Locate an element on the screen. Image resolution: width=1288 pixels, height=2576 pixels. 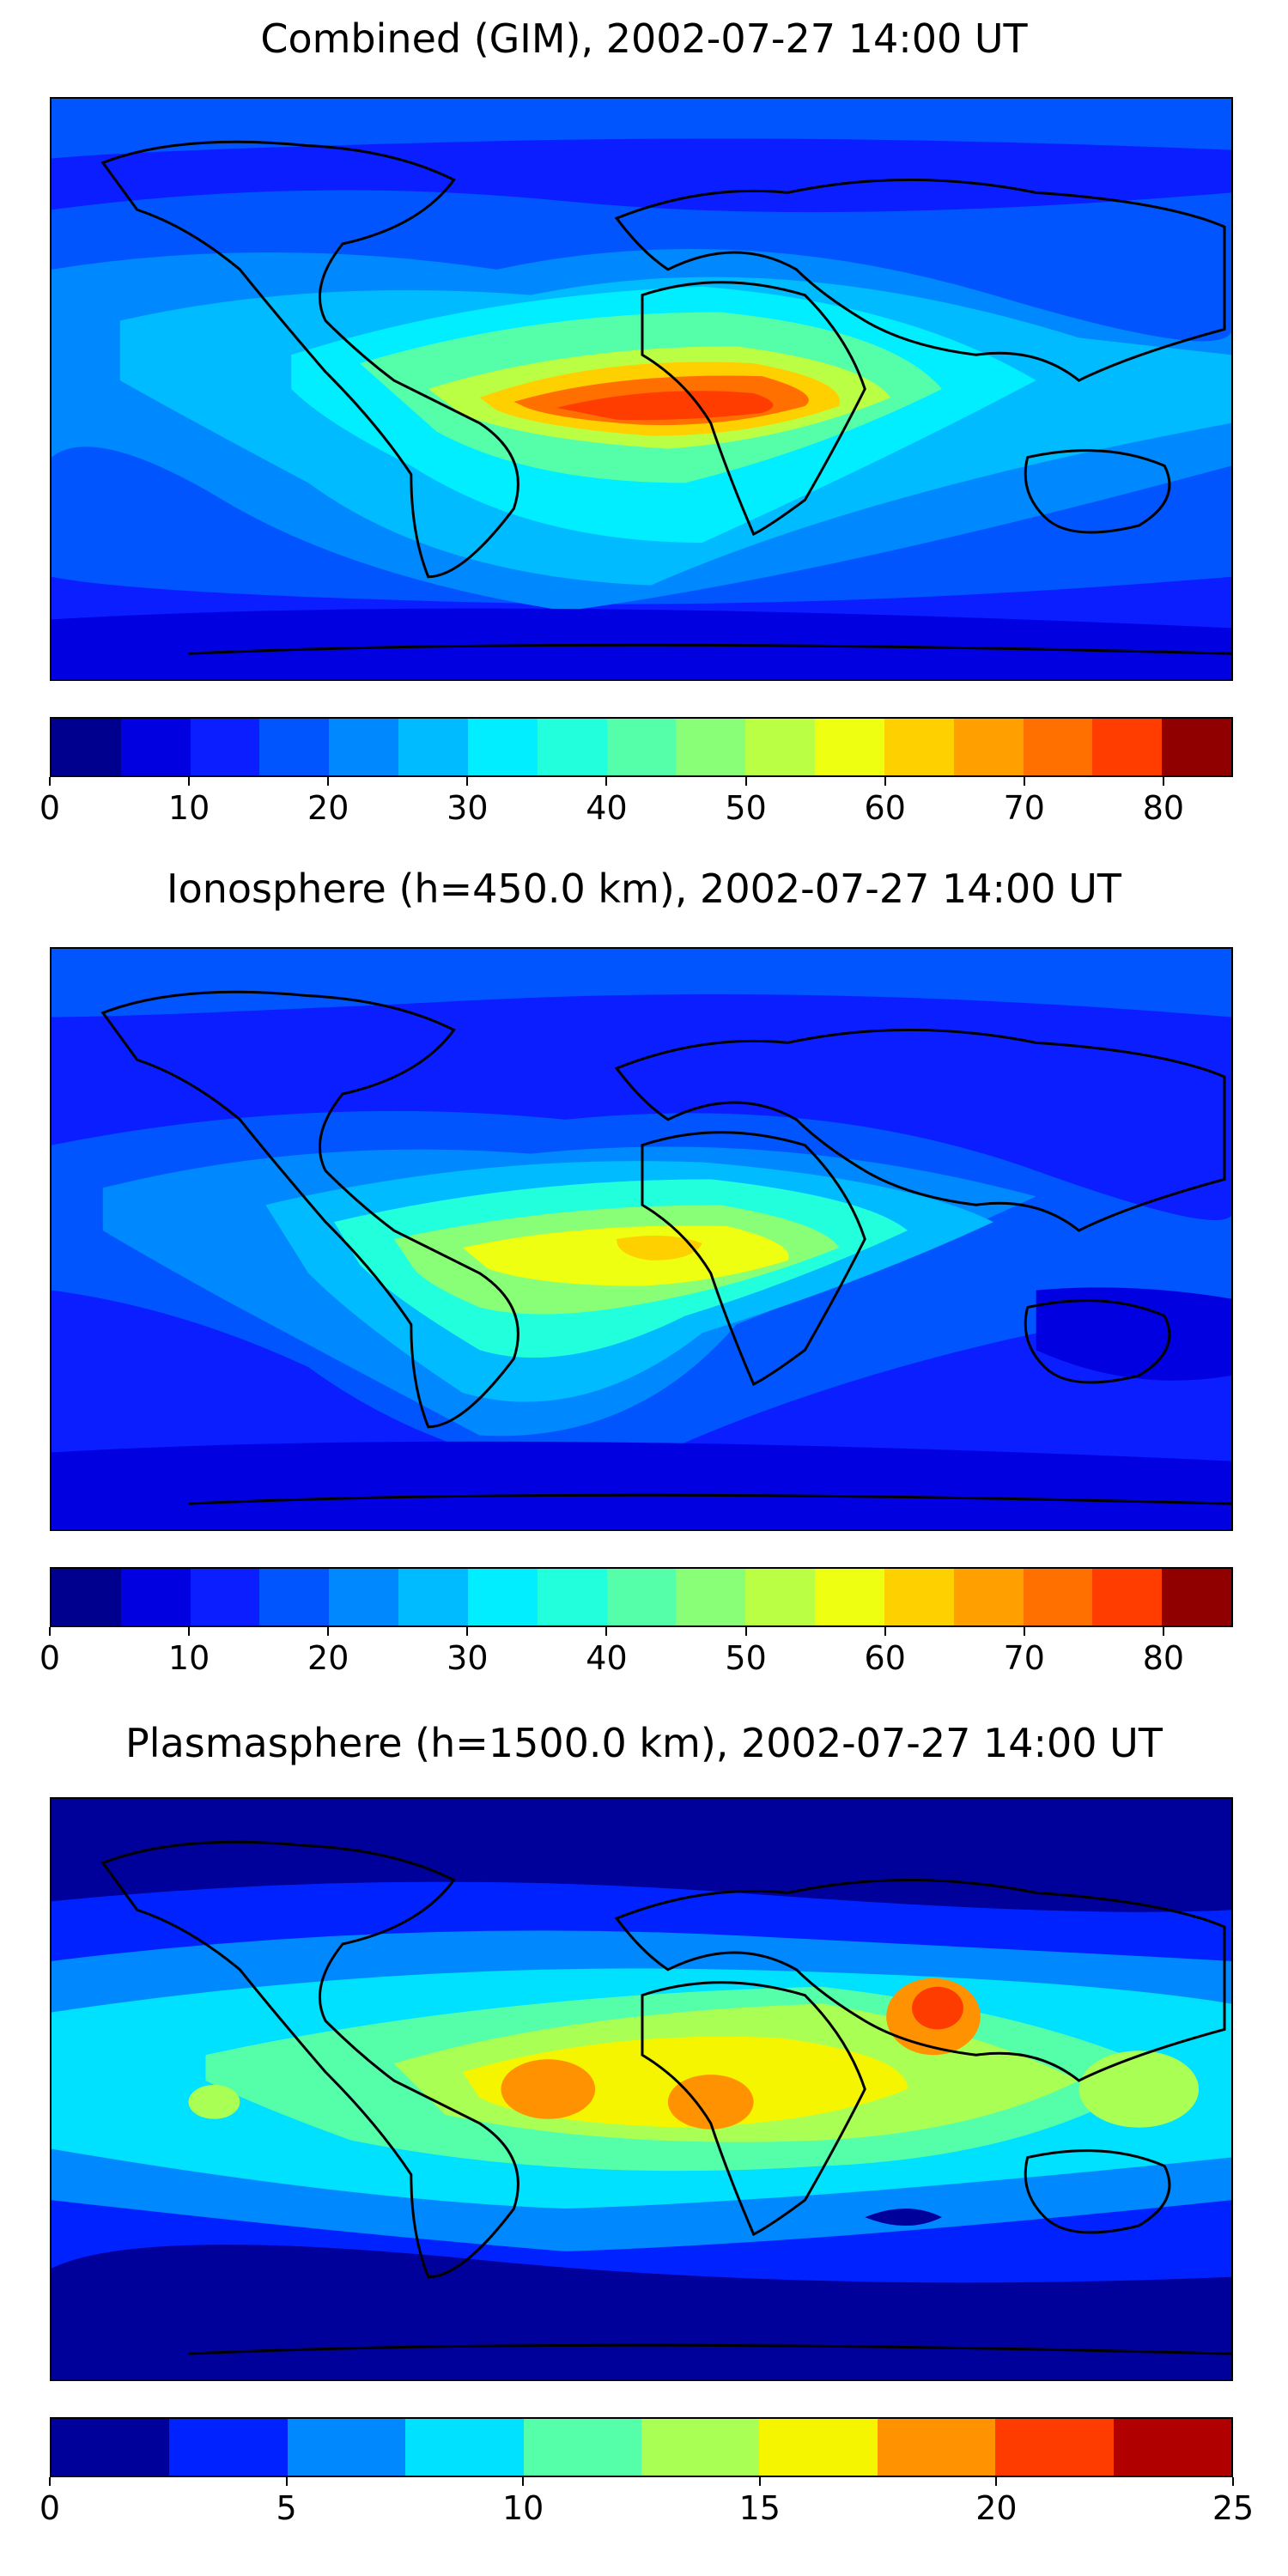
combined-colorbar is located at coordinates (641, 747).